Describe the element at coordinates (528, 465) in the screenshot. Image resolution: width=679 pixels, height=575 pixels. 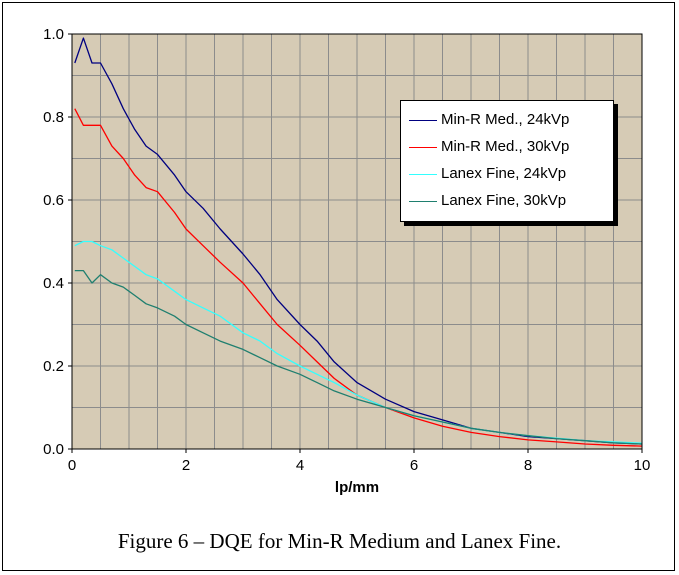
I see `x-tick-label: 8` at that location.